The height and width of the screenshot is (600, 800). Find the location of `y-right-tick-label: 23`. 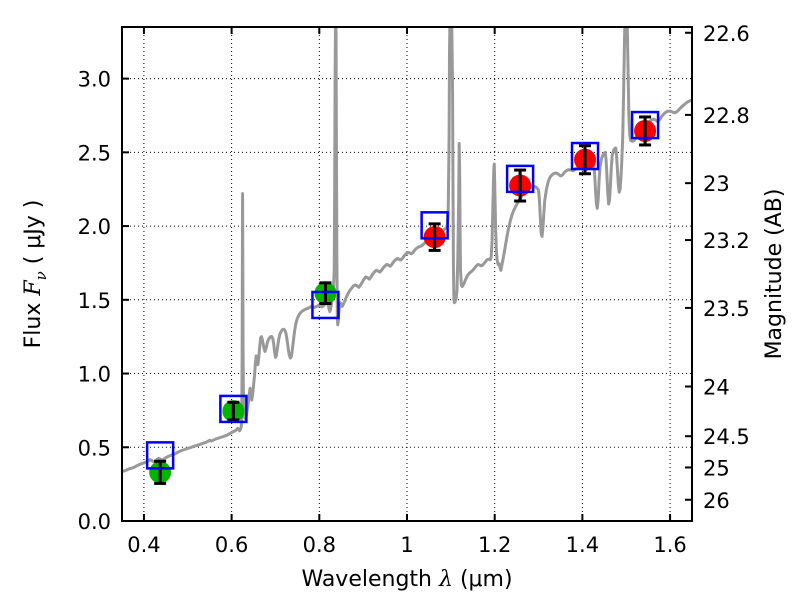

y-right-tick-label: 23 is located at coordinates (716, 184).